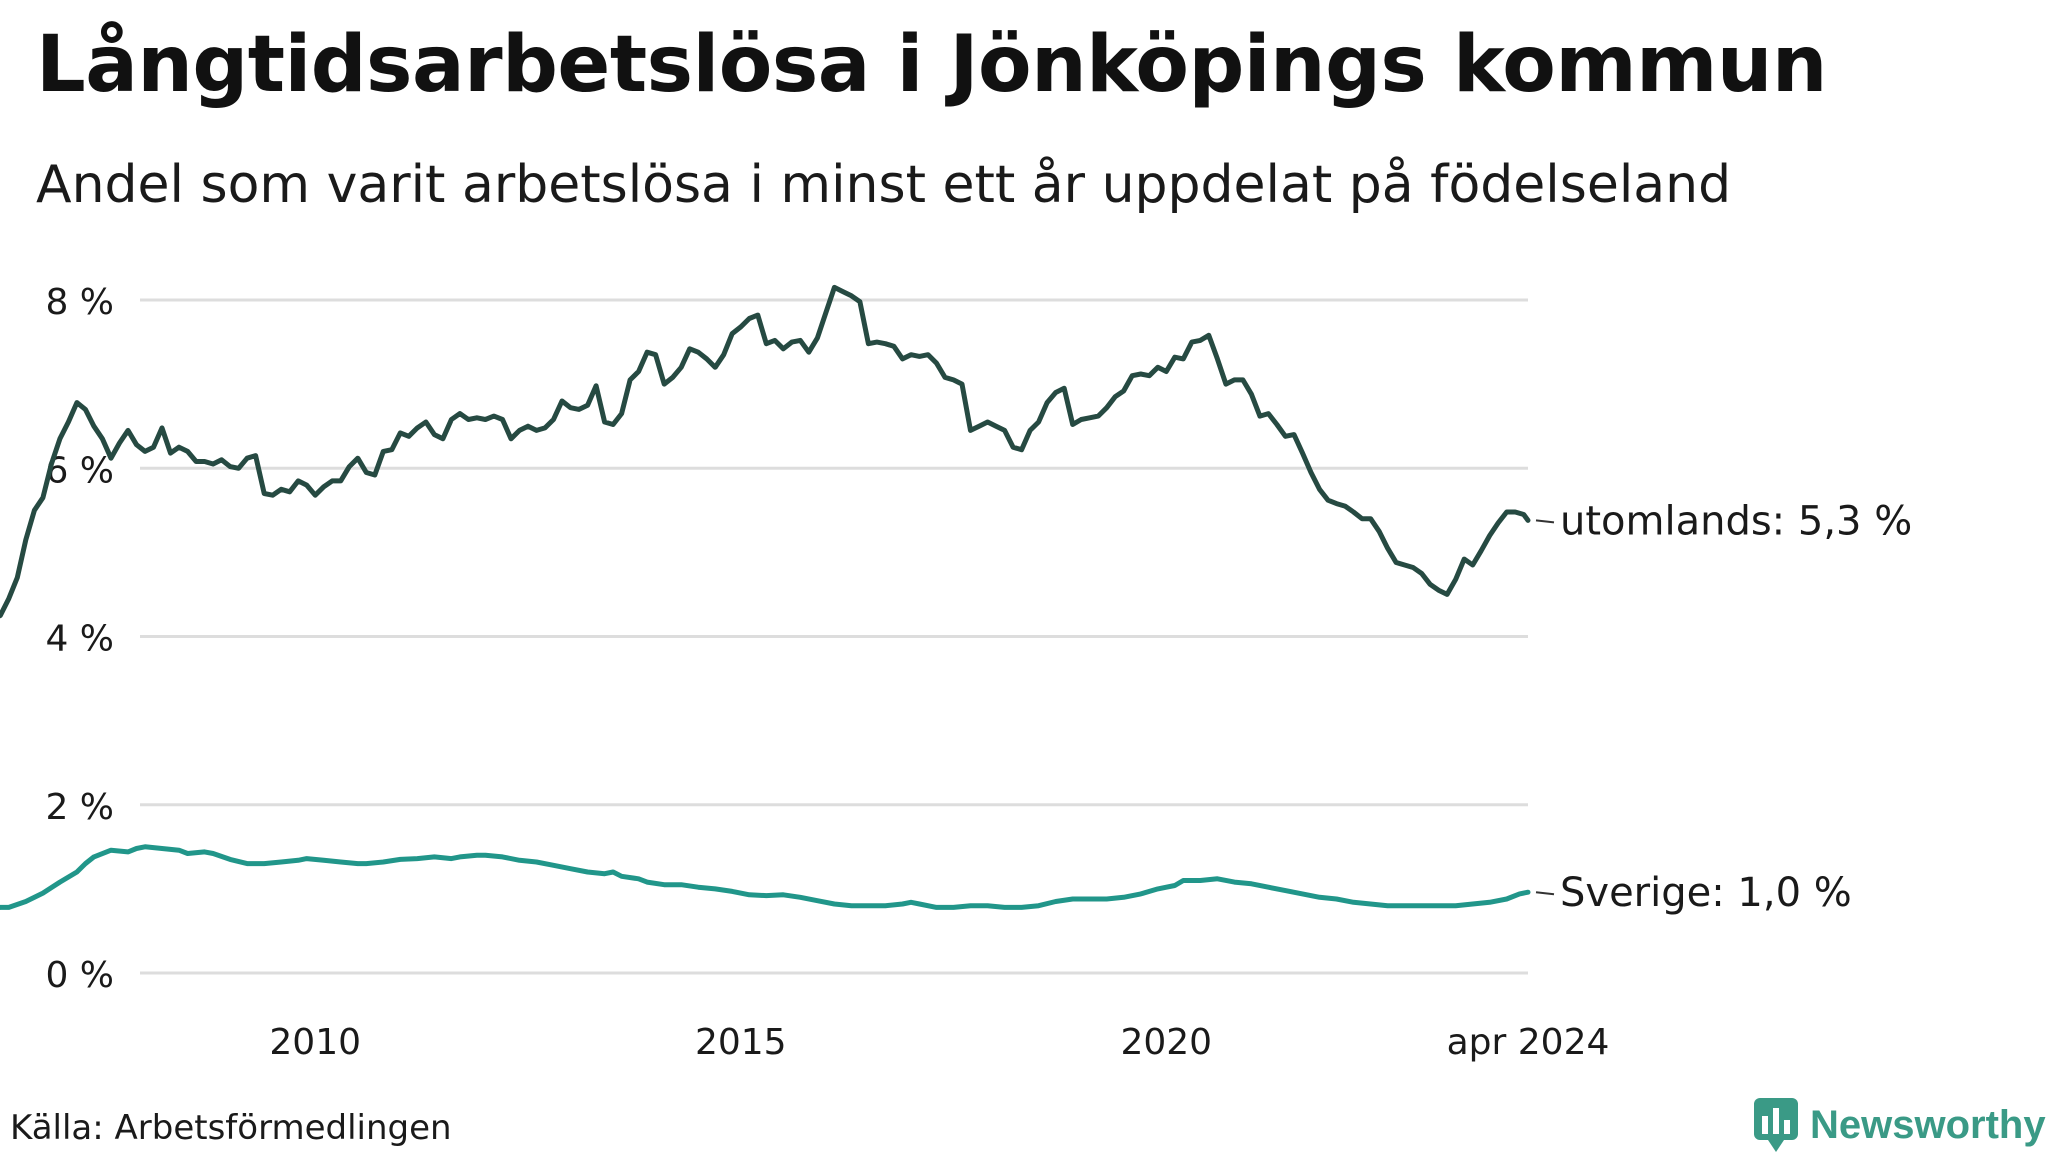 This screenshot has height=1152, width=2048. What do you see at coordinates (765, 877) in the screenshot?
I see `series-line-sverige` at bounding box center [765, 877].